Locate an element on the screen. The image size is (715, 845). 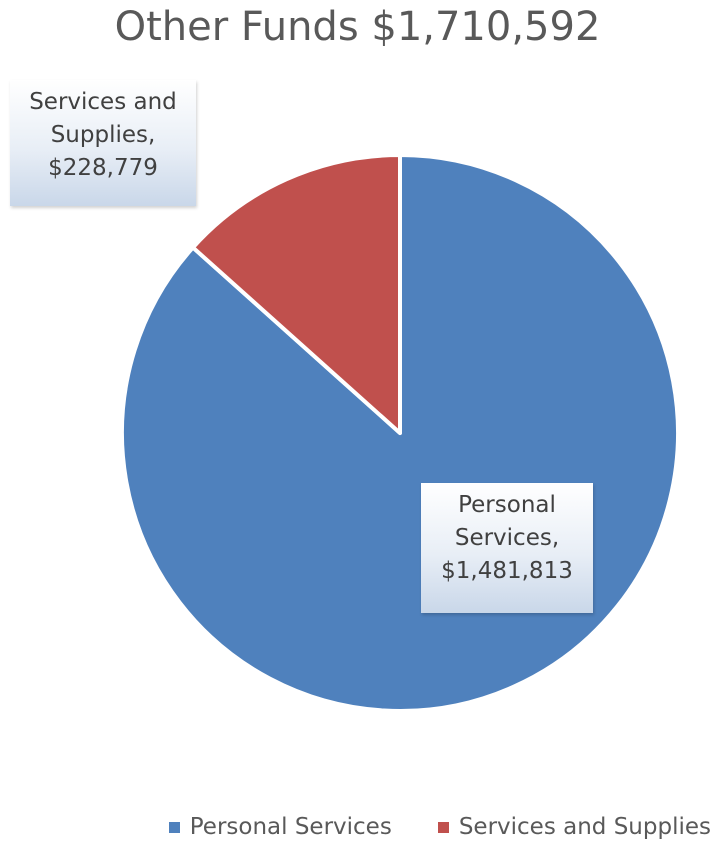
data-label-services-and-supplies: Services and Supplies, $228,779 is located at coordinates (103, 143).